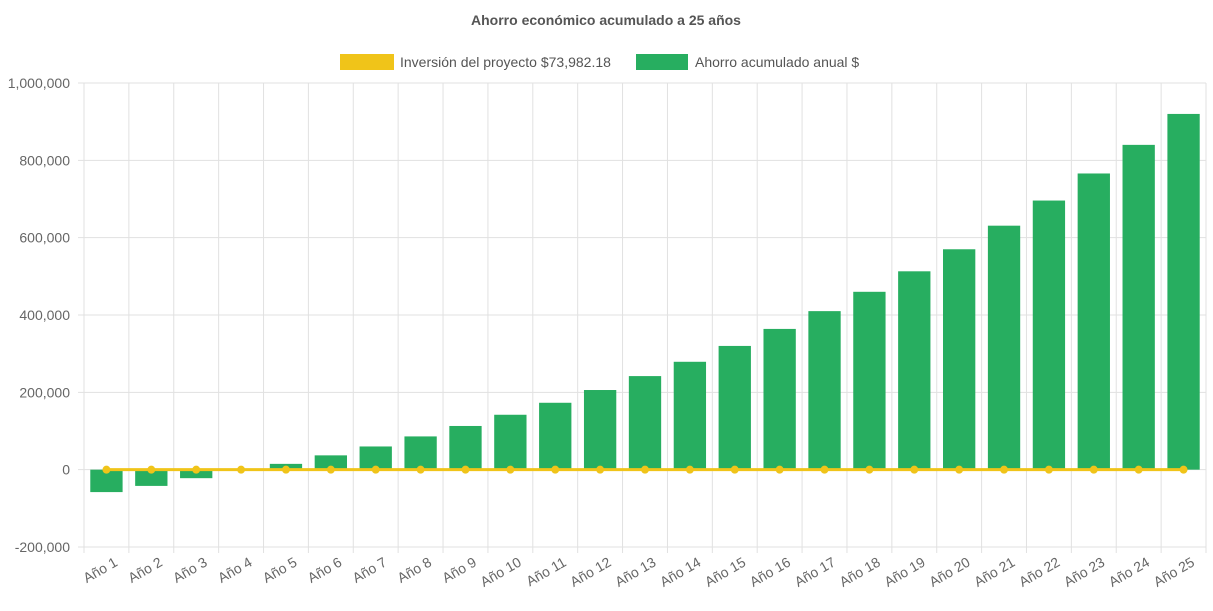  What do you see at coordinates (44, 160) in the screenshot?
I see `y-tick-label: 800,000` at bounding box center [44, 160].